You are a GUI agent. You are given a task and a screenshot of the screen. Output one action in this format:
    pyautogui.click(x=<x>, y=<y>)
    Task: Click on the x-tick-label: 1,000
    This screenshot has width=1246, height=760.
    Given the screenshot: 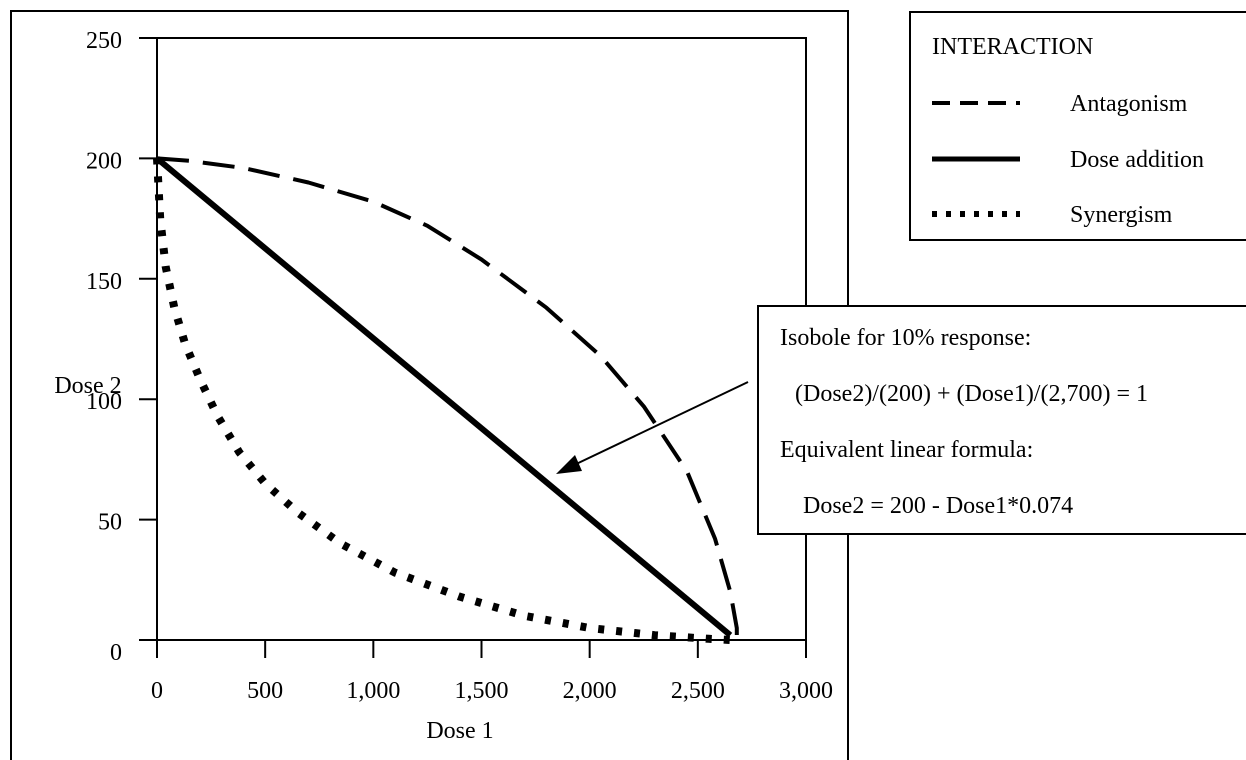 What is the action you would take?
    pyautogui.click(x=373, y=691)
    